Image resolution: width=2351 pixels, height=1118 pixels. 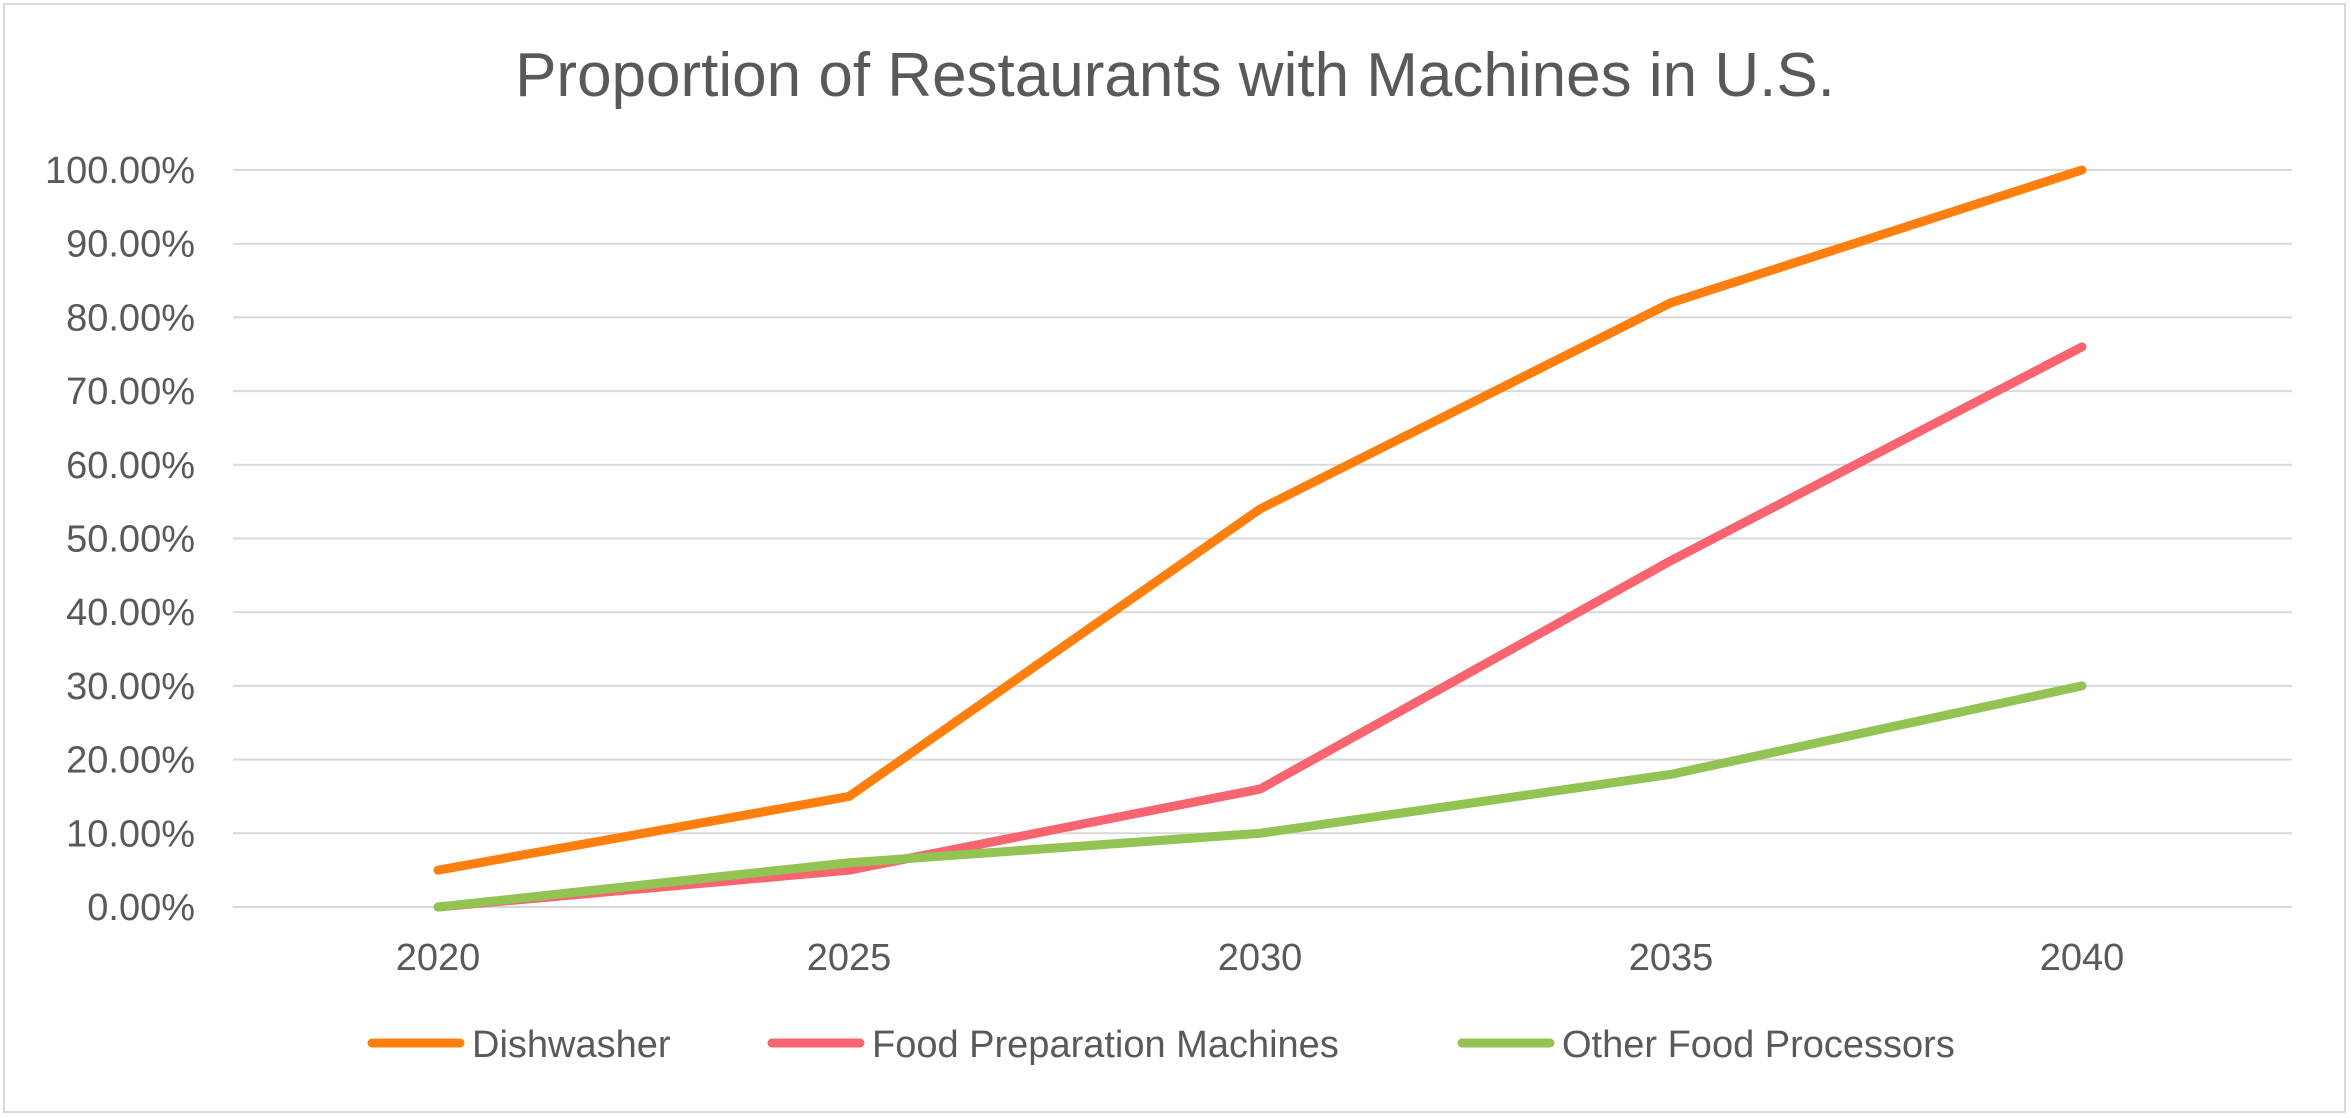 I want to click on y-tick-label: 20.00%, so click(x=130, y=761).